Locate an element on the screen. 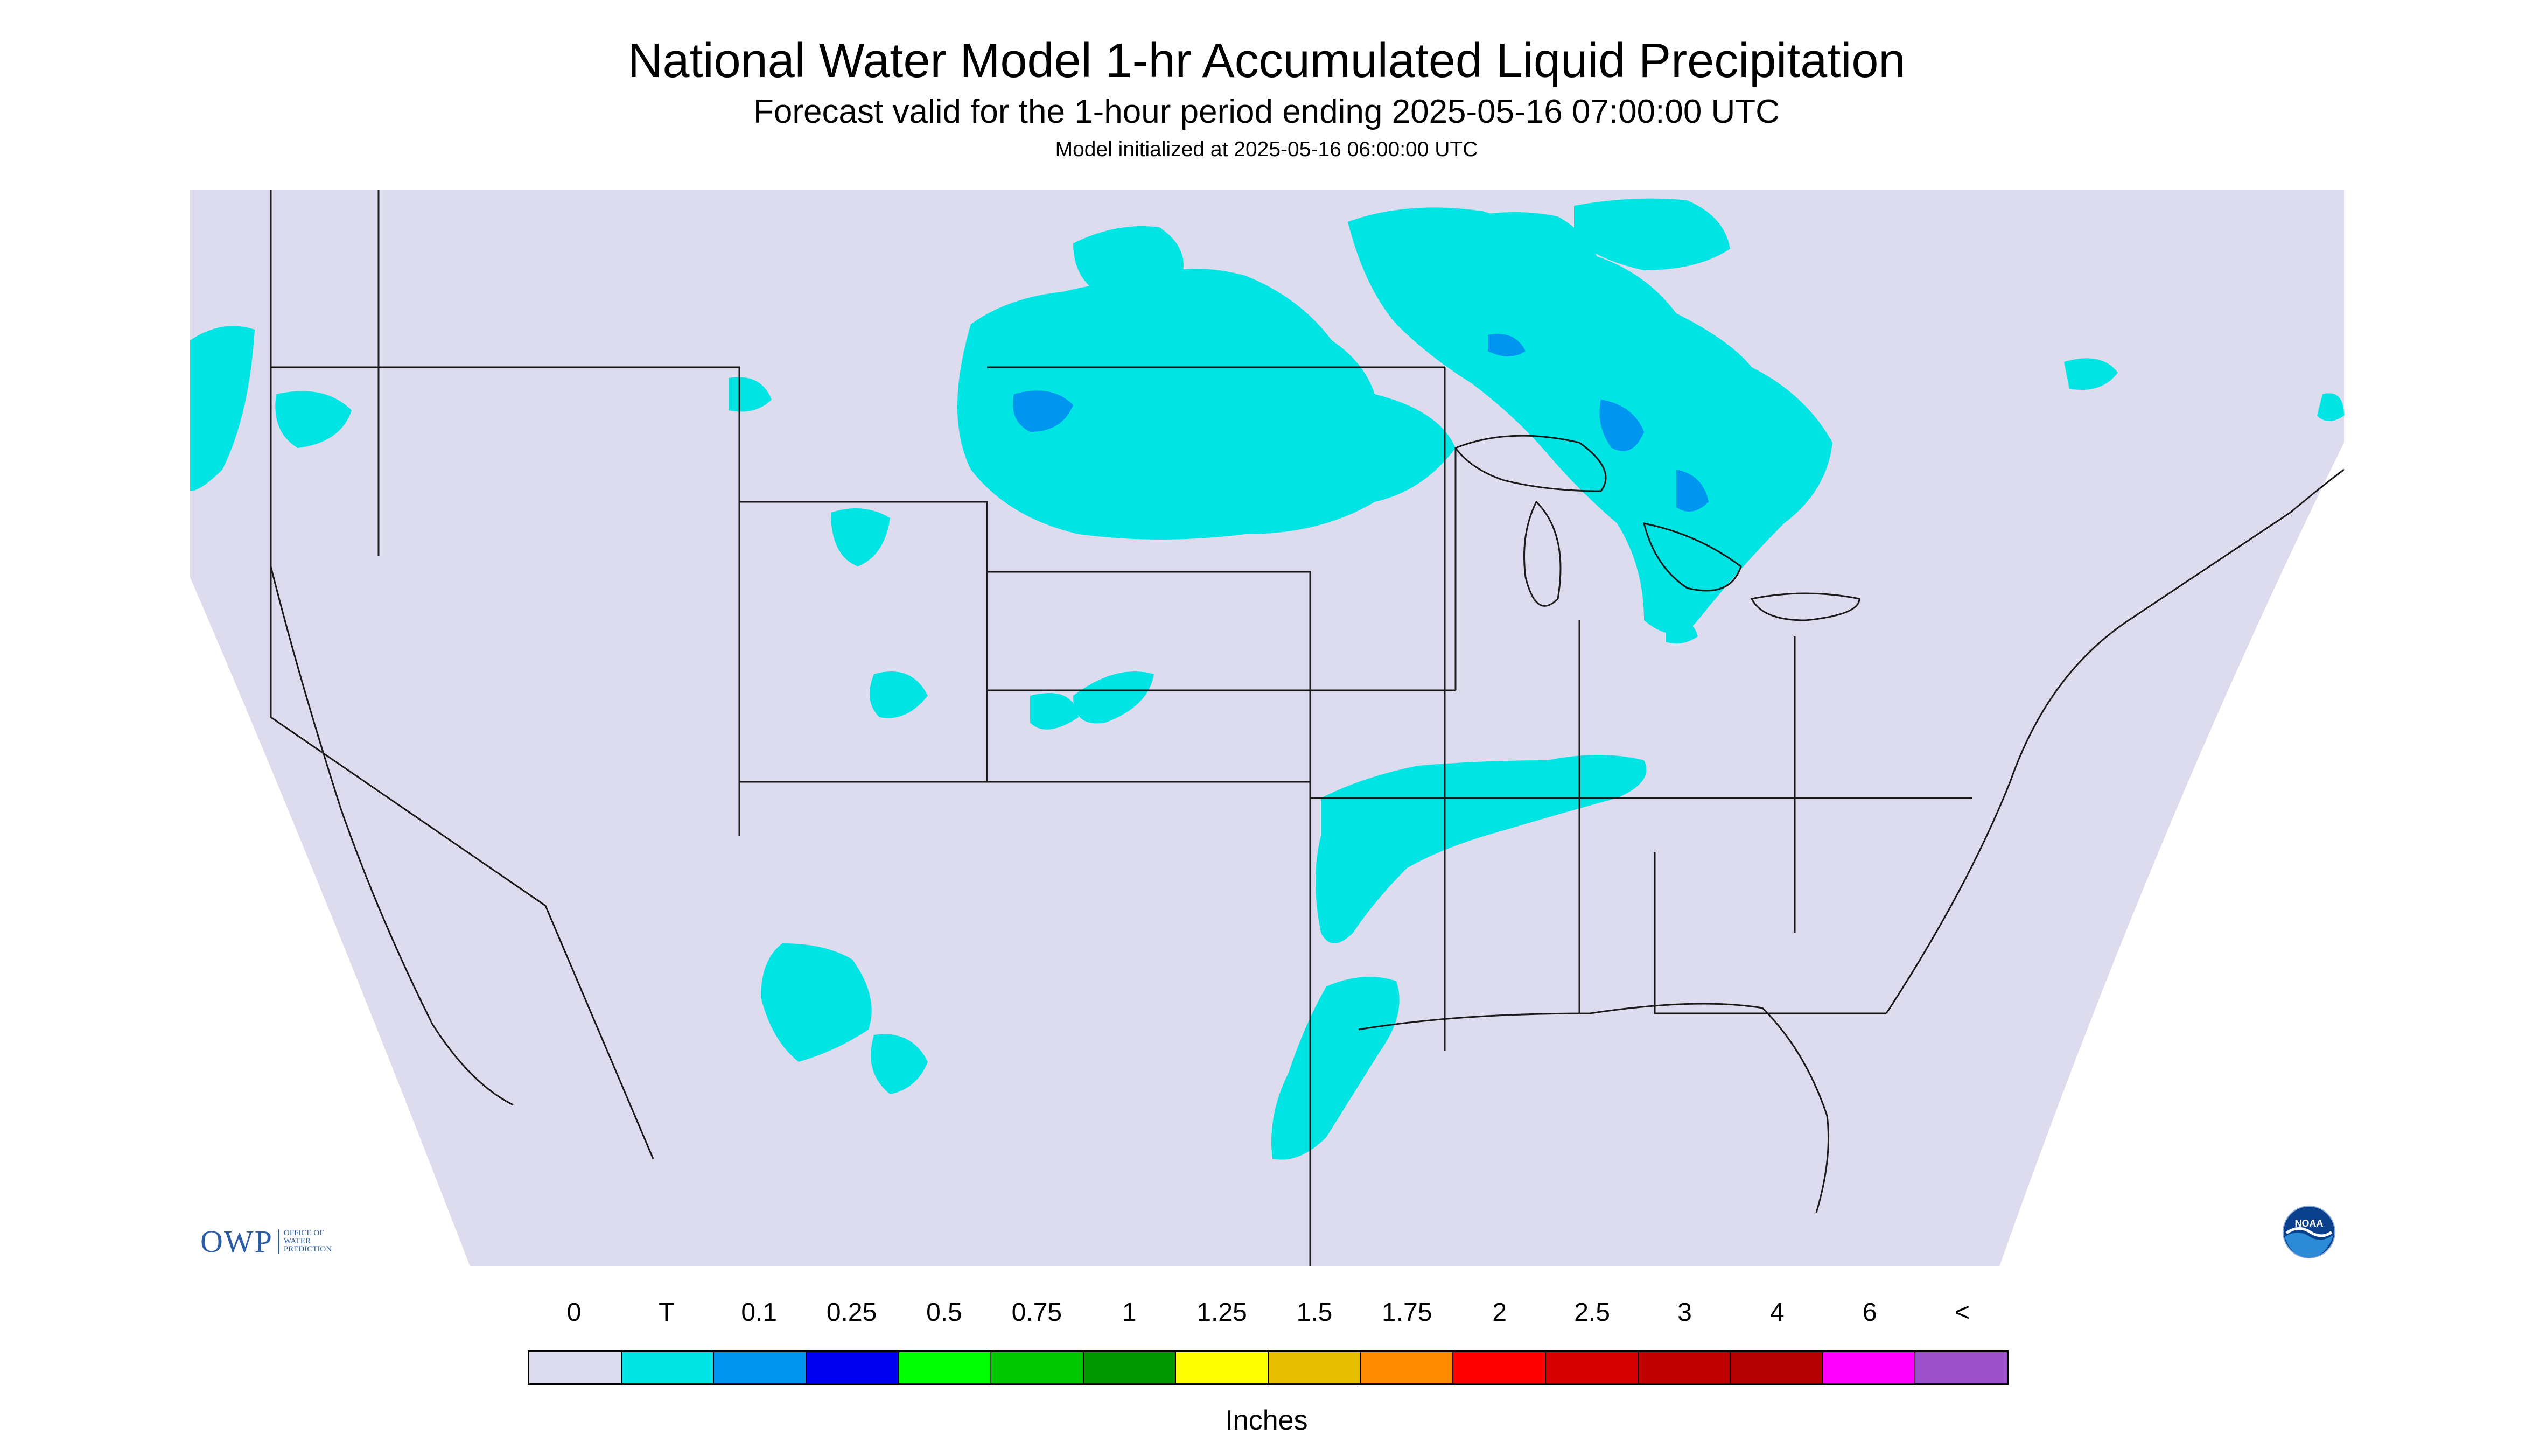  owp-logo: OWP OFFICE OF WATER PREDICTION is located at coordinates (266, 1241).